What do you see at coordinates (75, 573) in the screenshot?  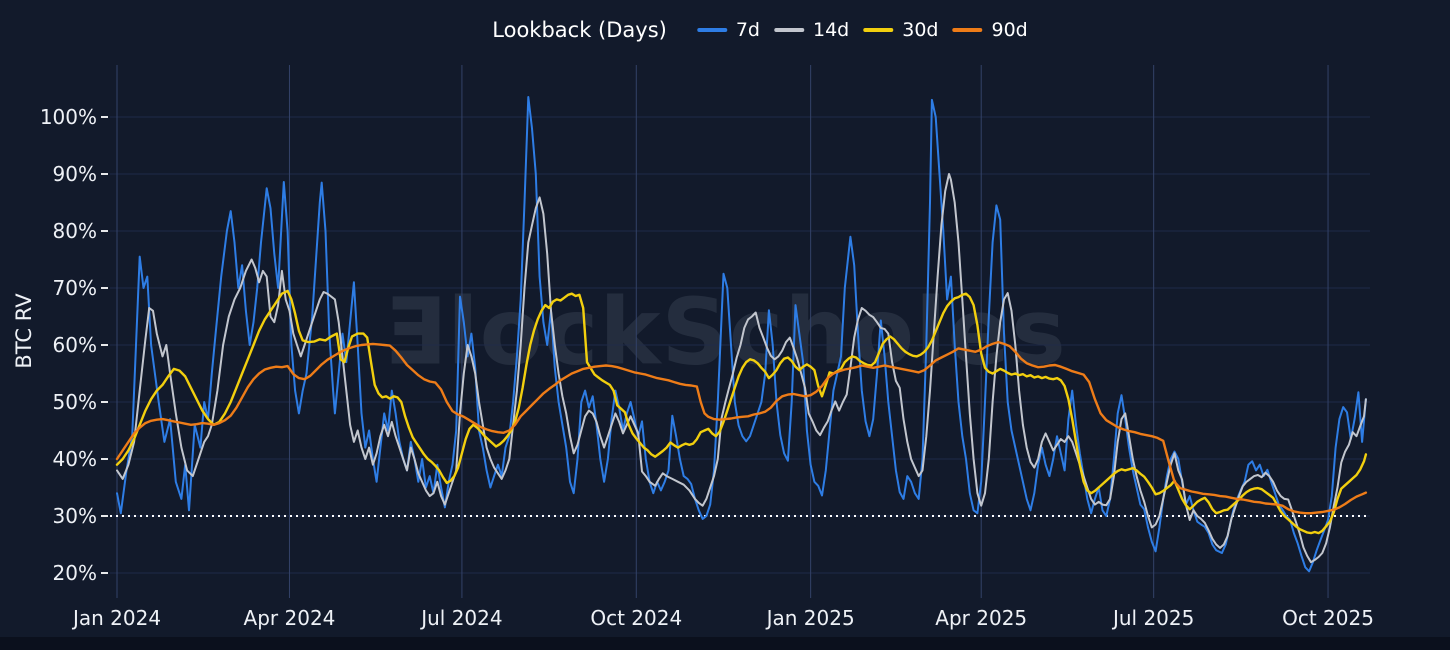 I see `y-tick-label: 20%` at bounding box center [75, 573].